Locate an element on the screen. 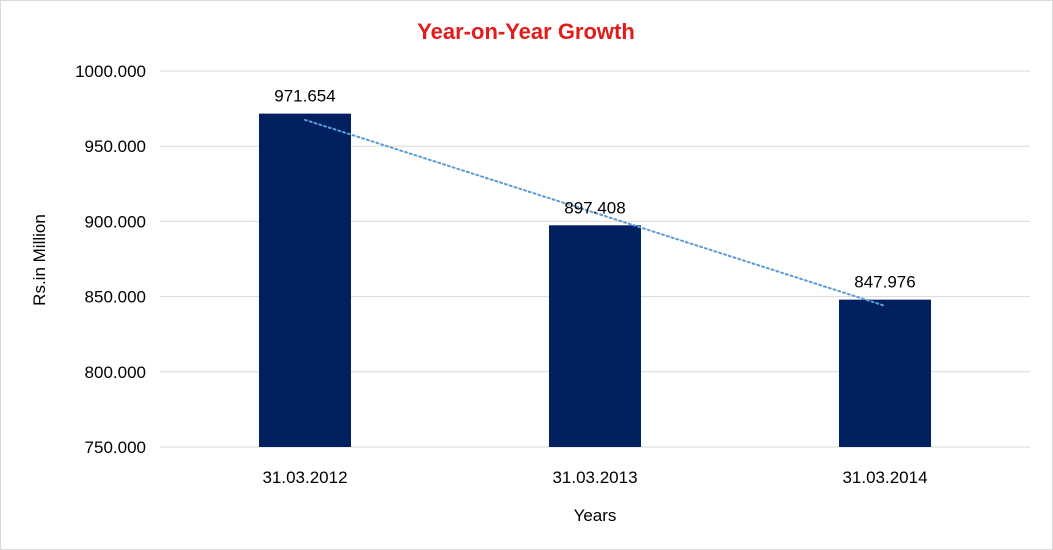  data-label: 847.976 is located at coordinates (884, 282).